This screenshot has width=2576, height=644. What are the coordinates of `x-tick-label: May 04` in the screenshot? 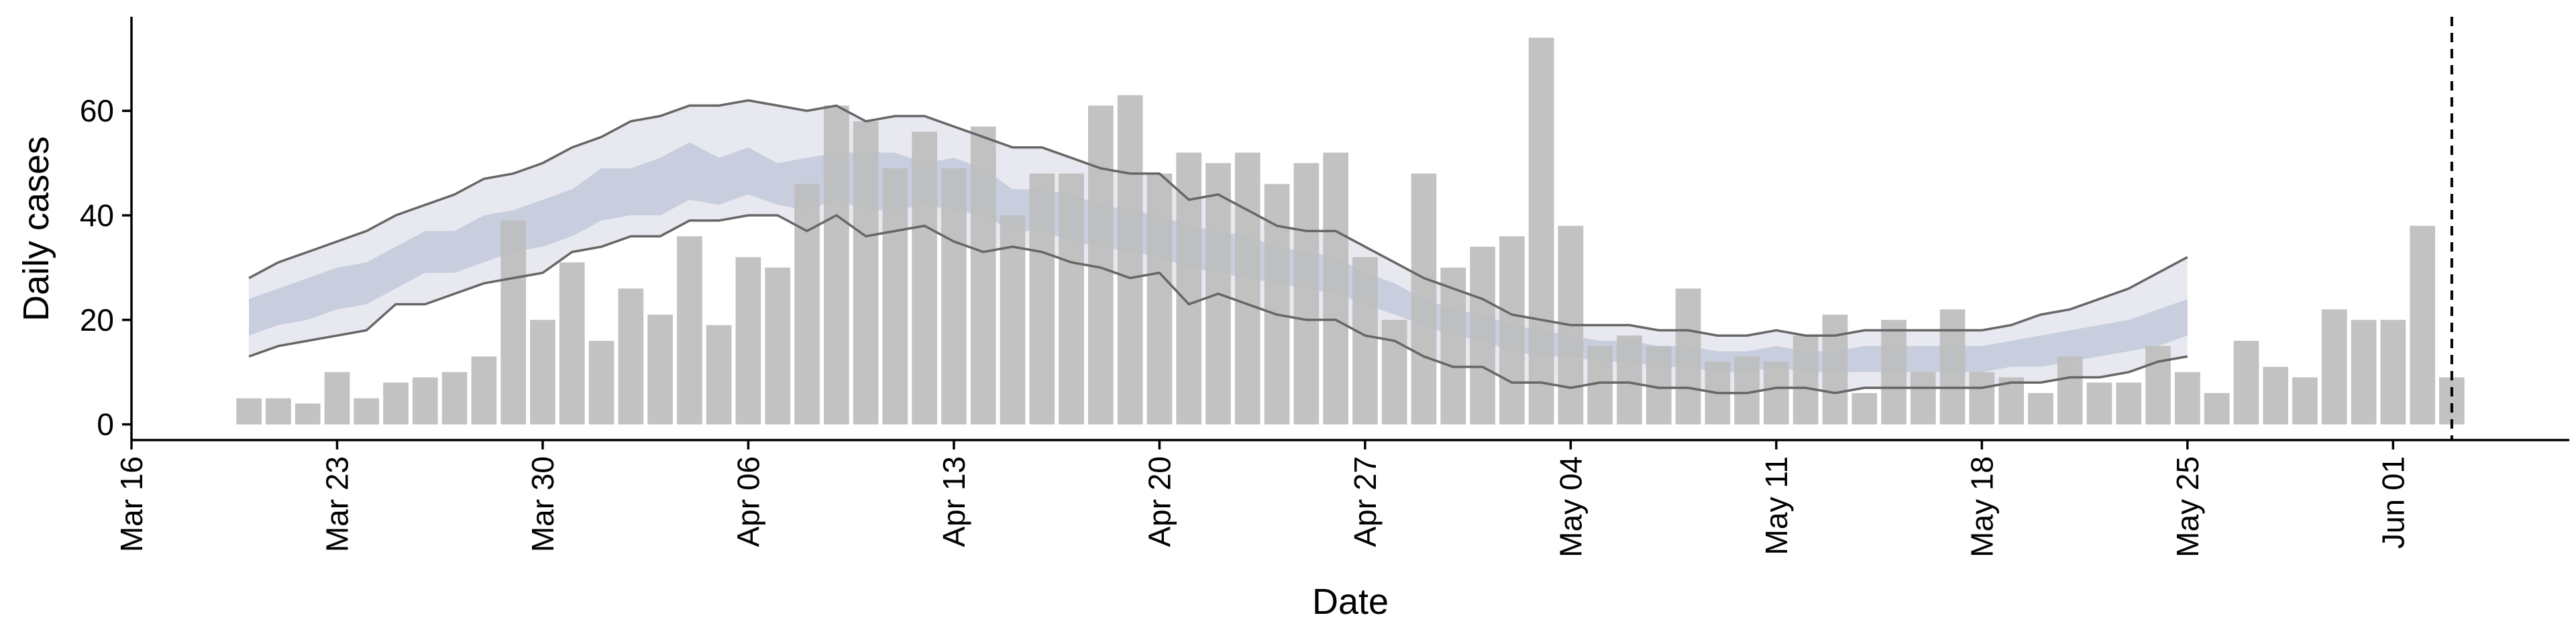 It's located at (1570, 506).